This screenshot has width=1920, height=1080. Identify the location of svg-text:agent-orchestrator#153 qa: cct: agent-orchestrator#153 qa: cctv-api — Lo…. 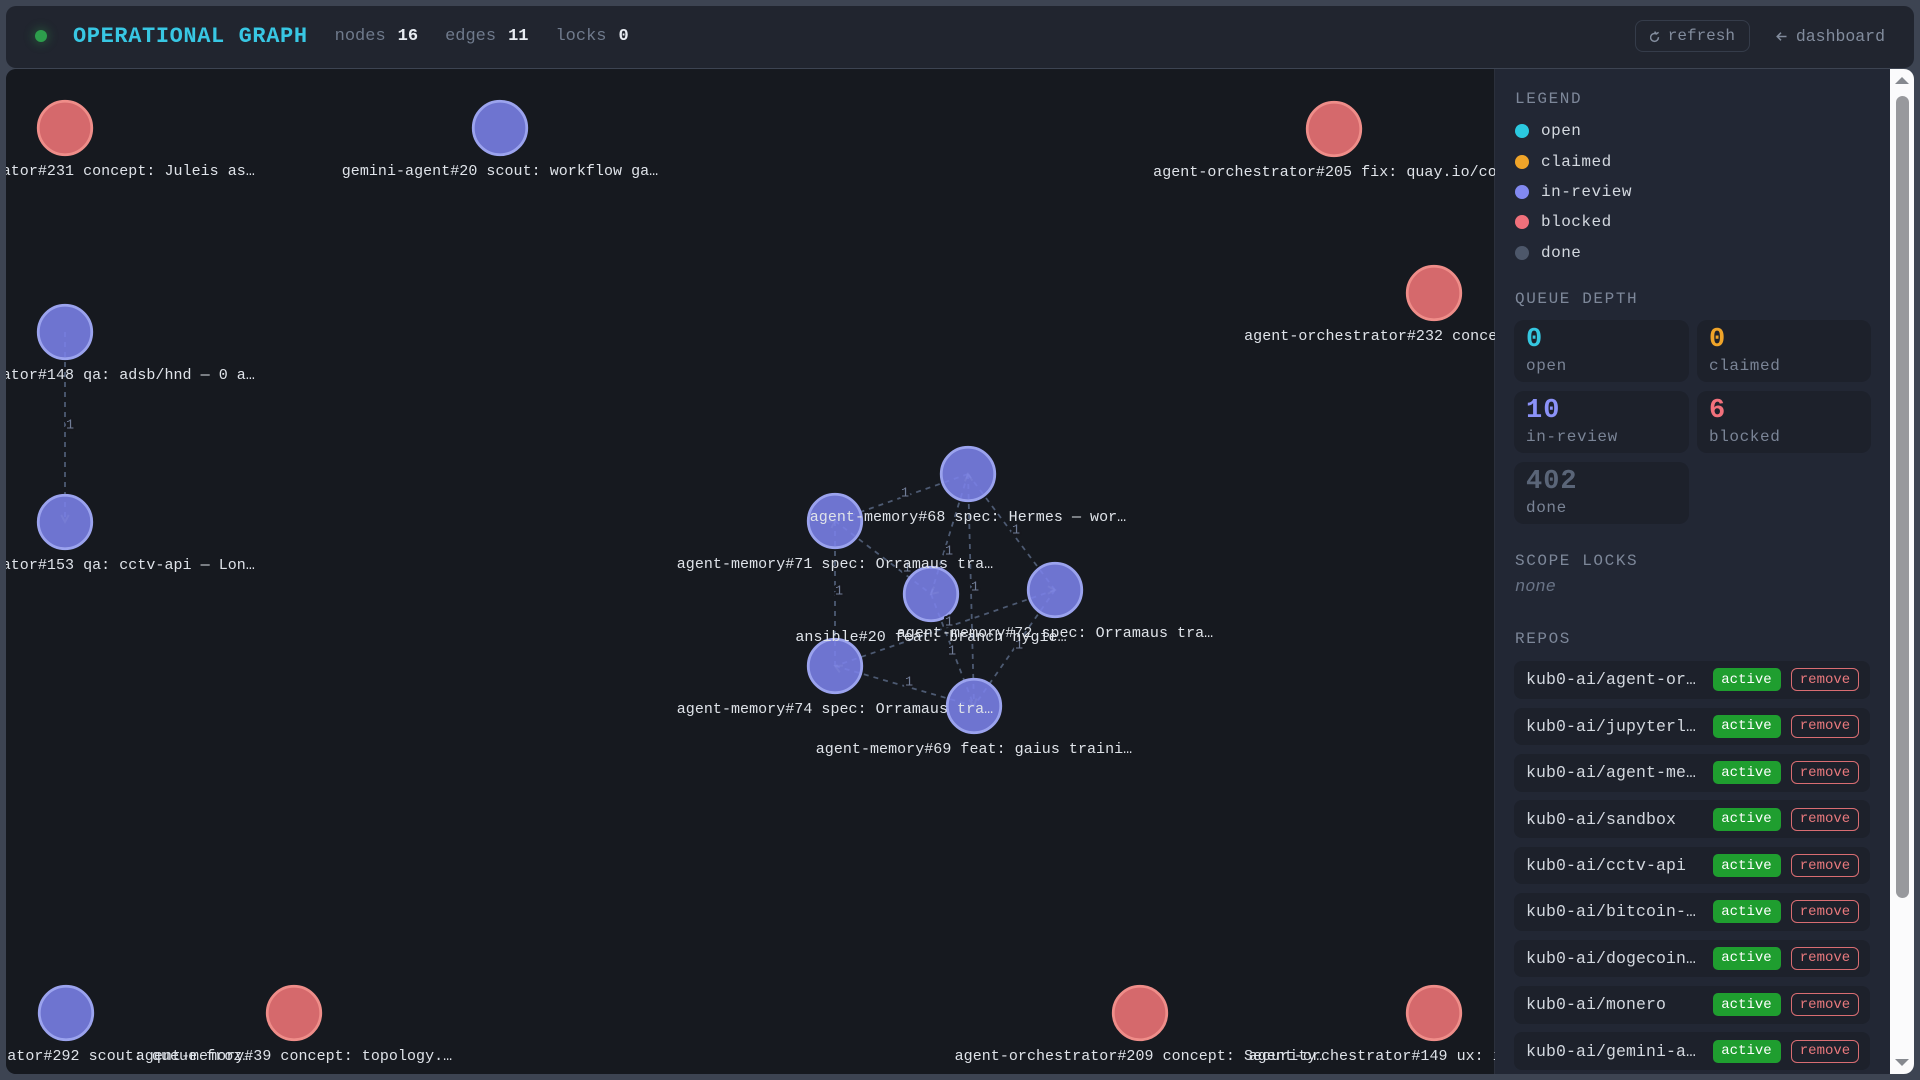
(130, 565).